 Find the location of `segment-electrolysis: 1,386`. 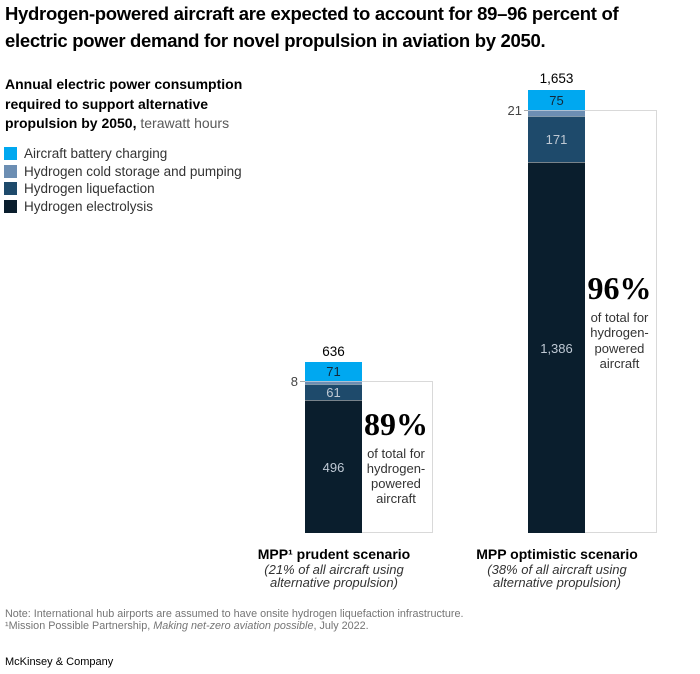

segment-electrolysis: 1,386 is located at coordinates (556, 347).